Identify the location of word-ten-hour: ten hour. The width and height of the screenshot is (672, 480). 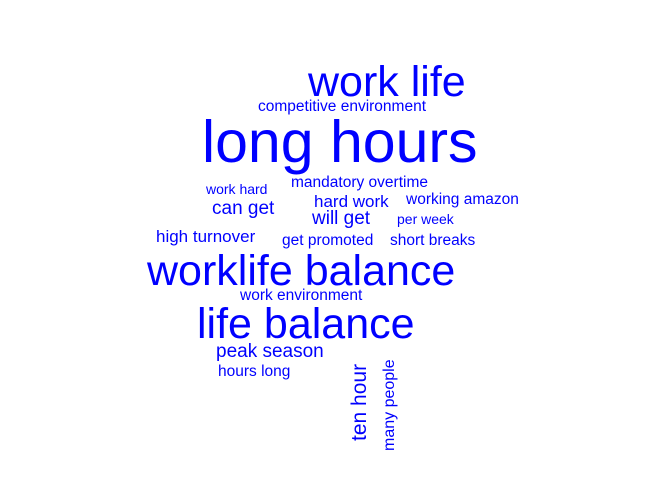
(359, 402).